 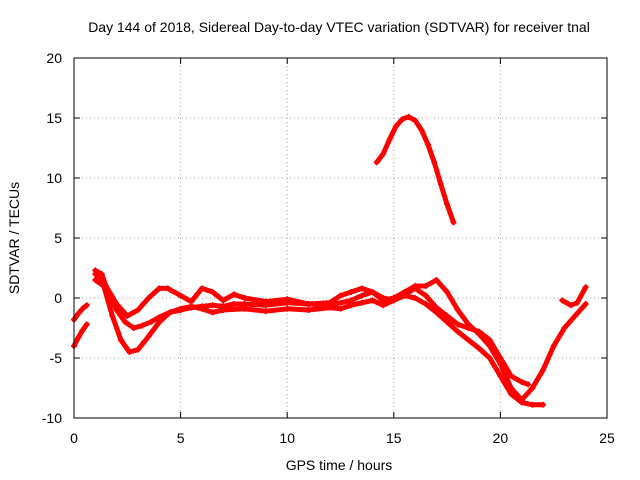 I want to click on y-axis-label: SDTVAR / TECUs, so click(x=14, y=238).